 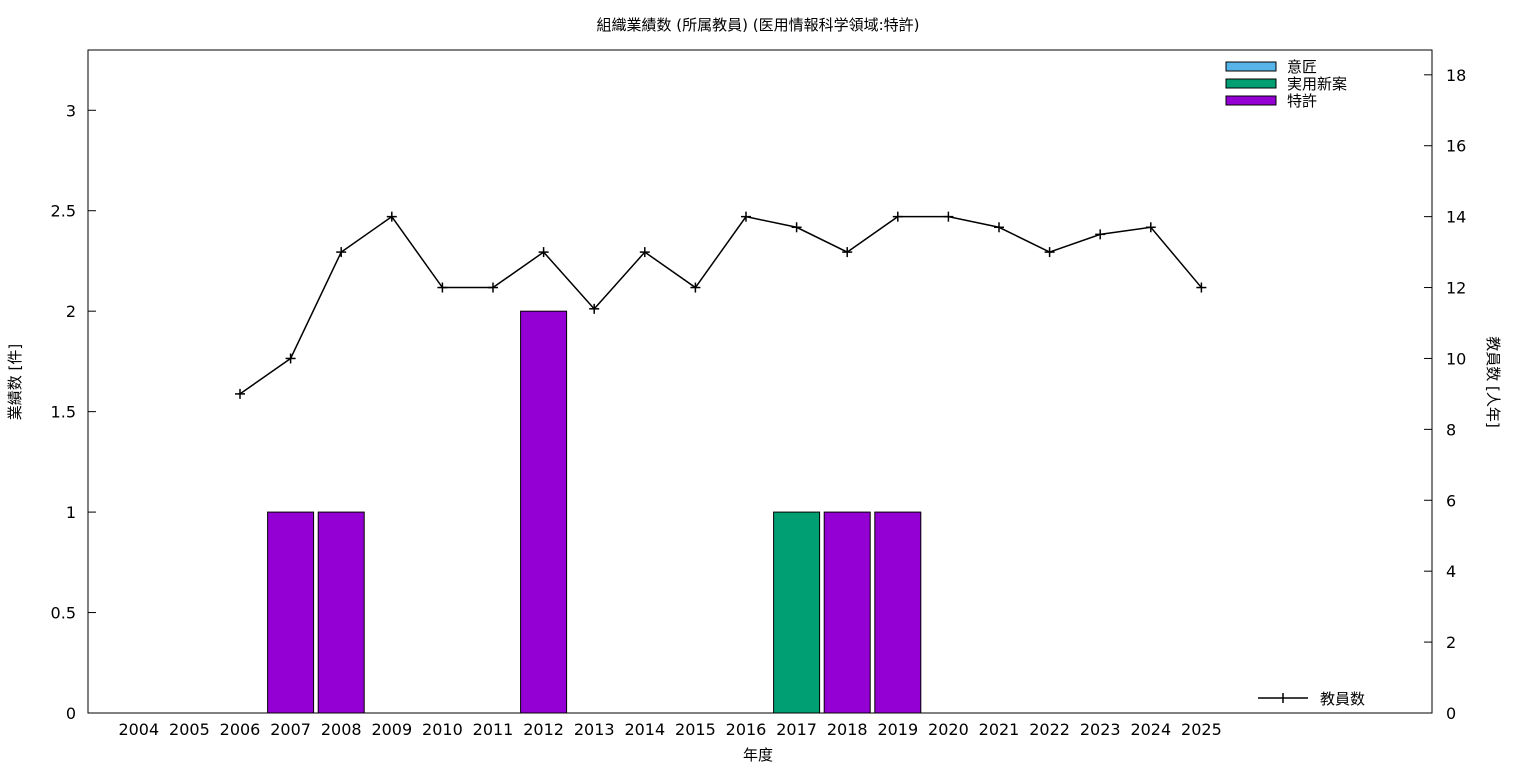 I want to click on x-tick-label: 2025, so click(x=1201, y=729).